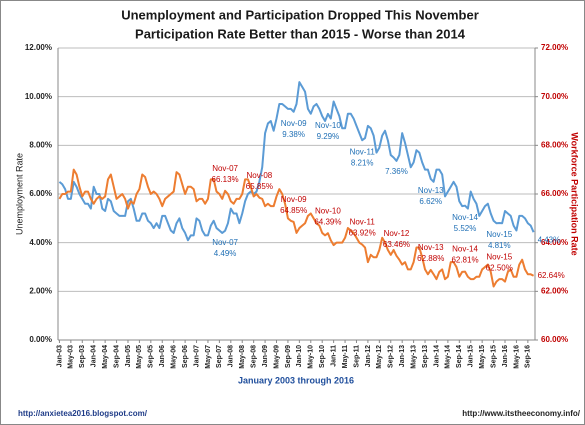 The width and height of the screenshot is (585, 425). Describe the element at coordinates (38, 47) in the screenshot. I see `y-tick-label: 12.00%` at that location.